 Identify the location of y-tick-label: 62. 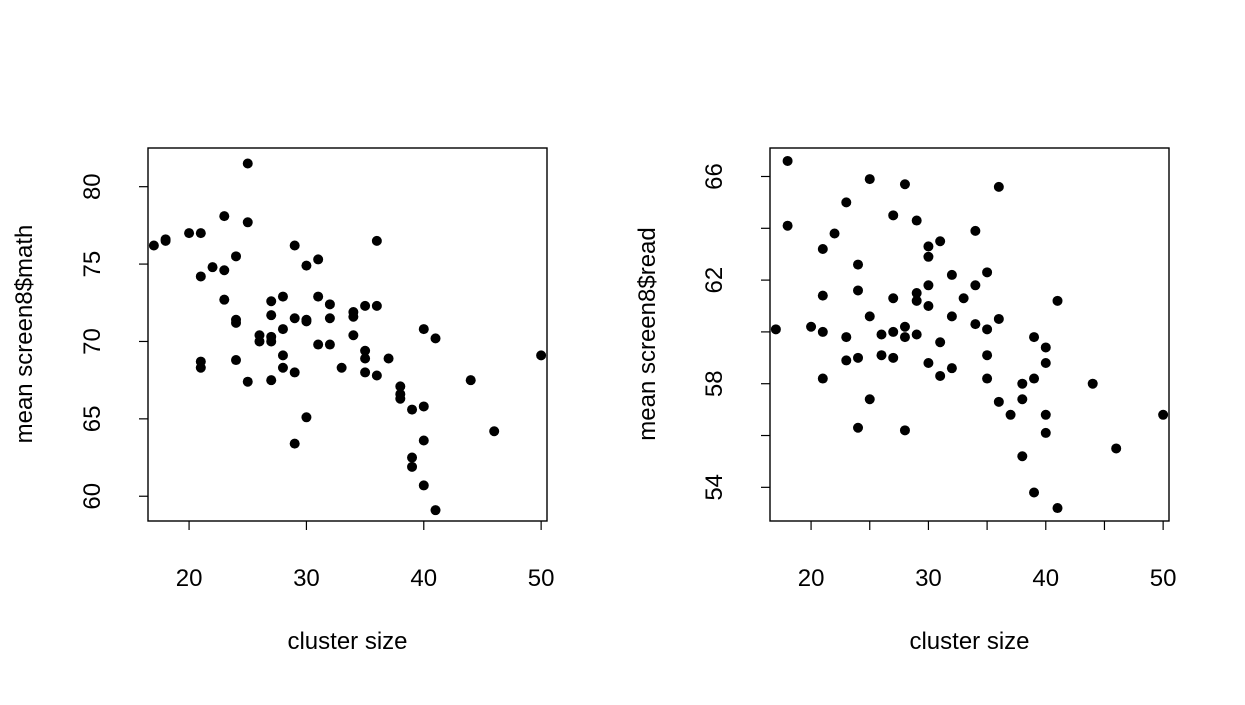
(714, 280).